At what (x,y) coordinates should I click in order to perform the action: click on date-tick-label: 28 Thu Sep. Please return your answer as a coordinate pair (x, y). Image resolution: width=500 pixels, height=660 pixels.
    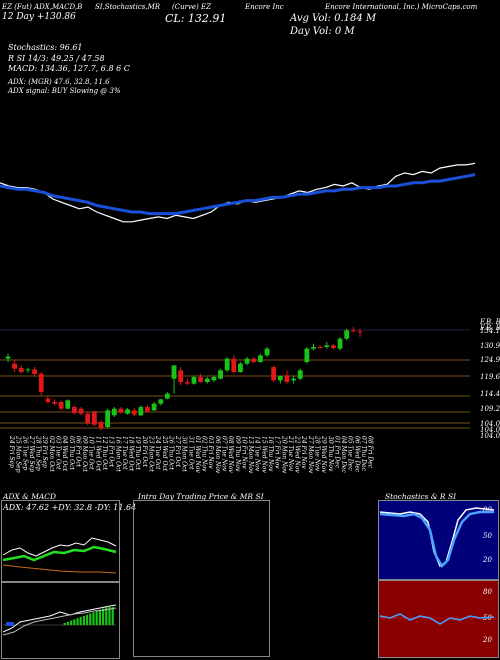
    Looking at the image, I should click on (38, 453).